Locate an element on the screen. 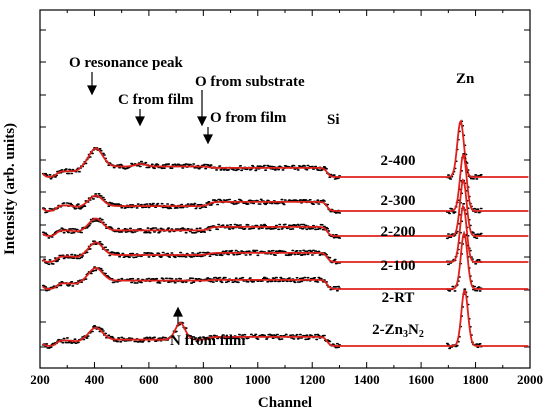 The height and width of the screenshot is (413, 550). series-label-1: 2-300 is located at coordinates (398, 201).